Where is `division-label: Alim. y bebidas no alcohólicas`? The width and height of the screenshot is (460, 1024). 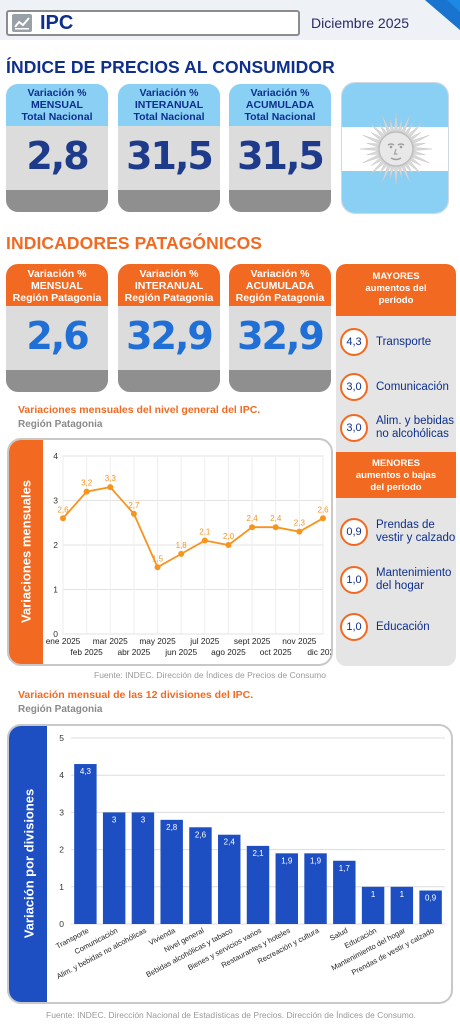
division-label: Alim. y bebidas no alcohólicas is located at coordinates (415, 427).